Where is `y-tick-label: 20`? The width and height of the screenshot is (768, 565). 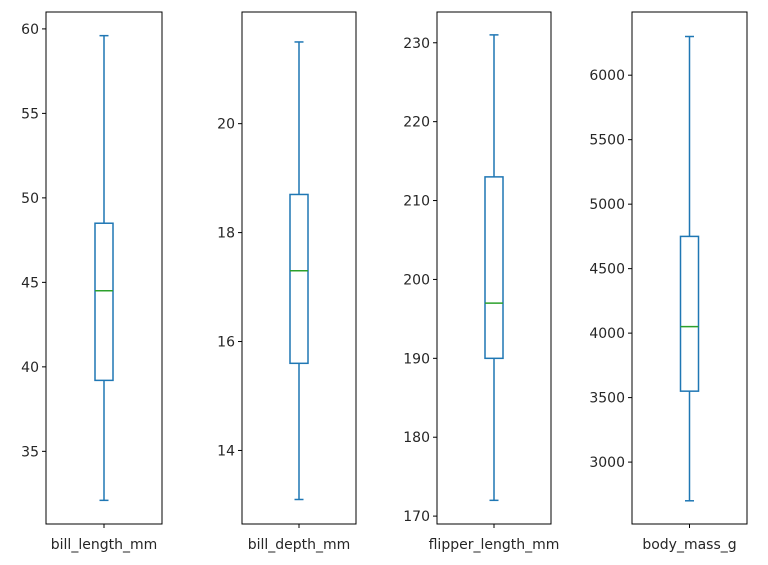 y-tick-label: 20 is located at coordinates (226, 125).